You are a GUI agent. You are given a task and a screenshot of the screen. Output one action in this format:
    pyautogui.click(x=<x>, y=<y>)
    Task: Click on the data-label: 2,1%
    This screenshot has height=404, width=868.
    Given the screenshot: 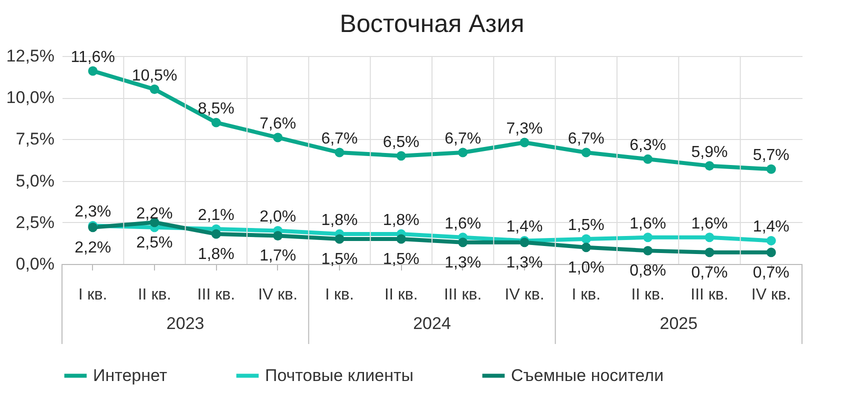 What is the action you would take?
    pyautogui.click(x=216, y=215)
    